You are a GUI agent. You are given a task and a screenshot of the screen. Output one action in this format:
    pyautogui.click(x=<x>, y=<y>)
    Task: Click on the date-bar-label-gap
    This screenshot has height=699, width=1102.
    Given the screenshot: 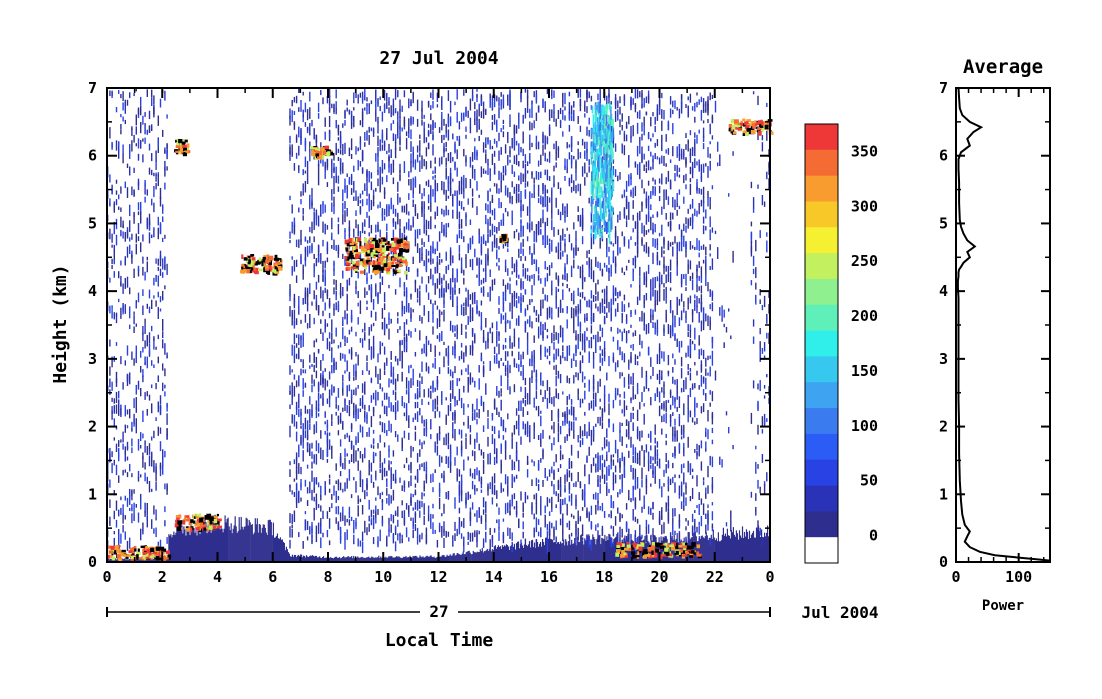 What is the action you would take?
    pyautogui.click(x=439, y=610)
    